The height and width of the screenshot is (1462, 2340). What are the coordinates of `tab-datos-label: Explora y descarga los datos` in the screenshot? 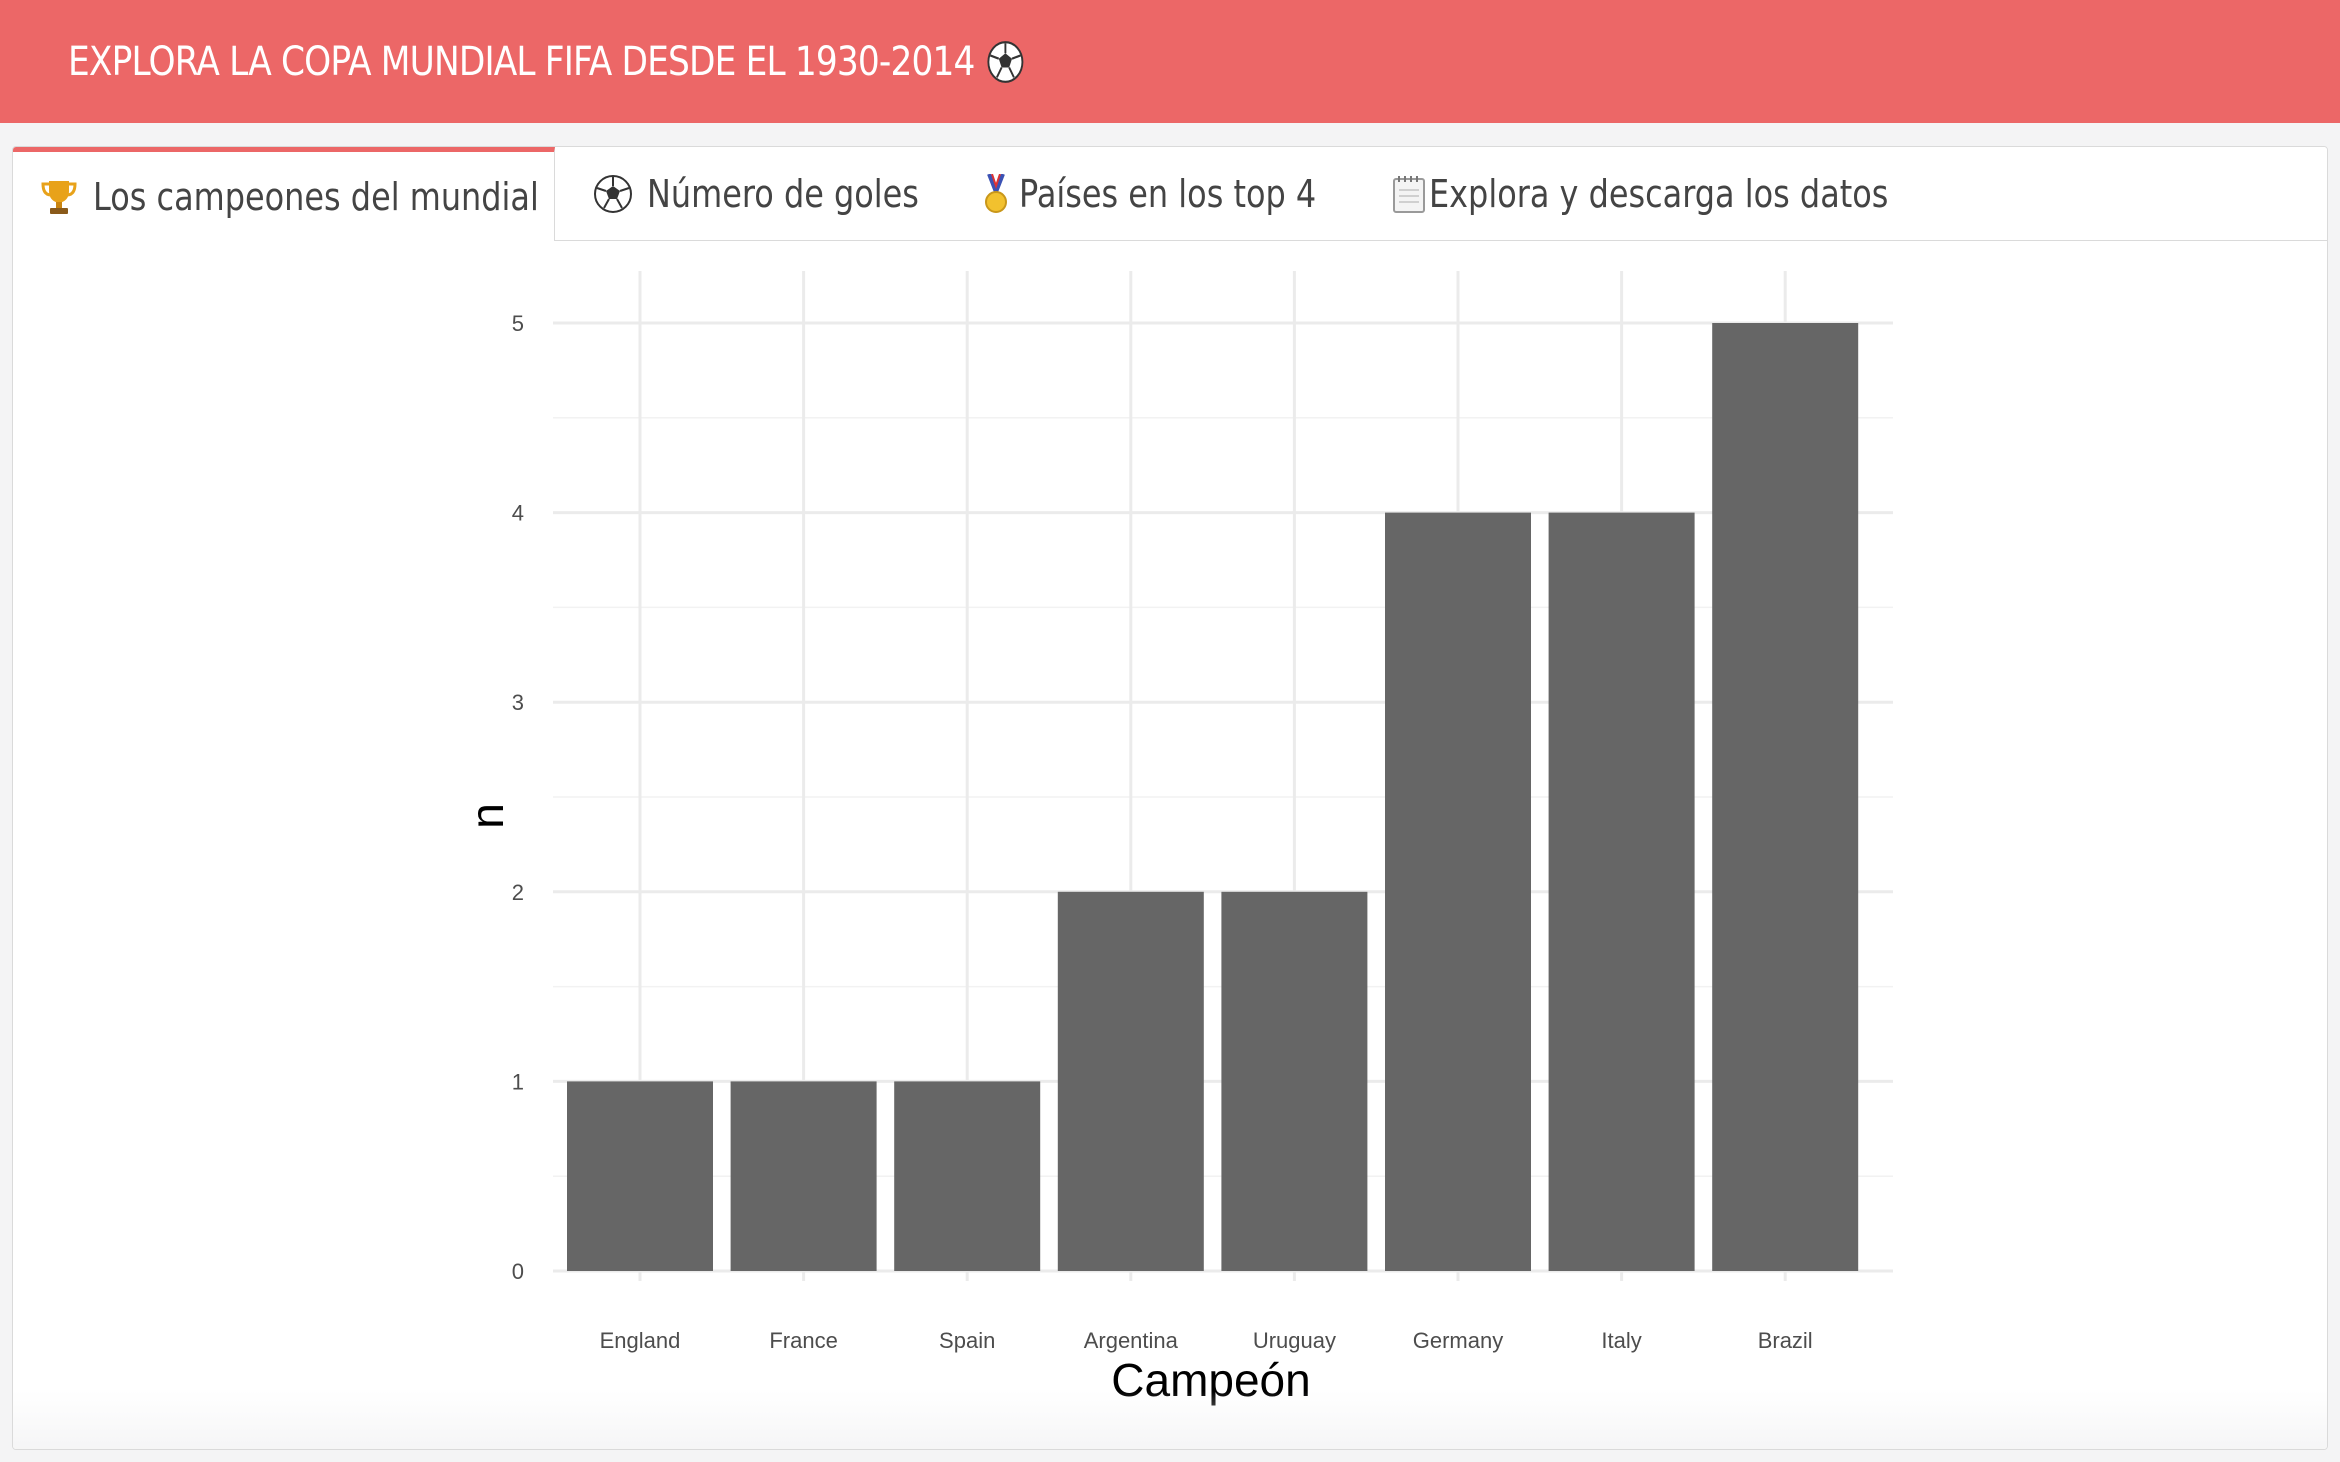 It's located at (1659, 194).